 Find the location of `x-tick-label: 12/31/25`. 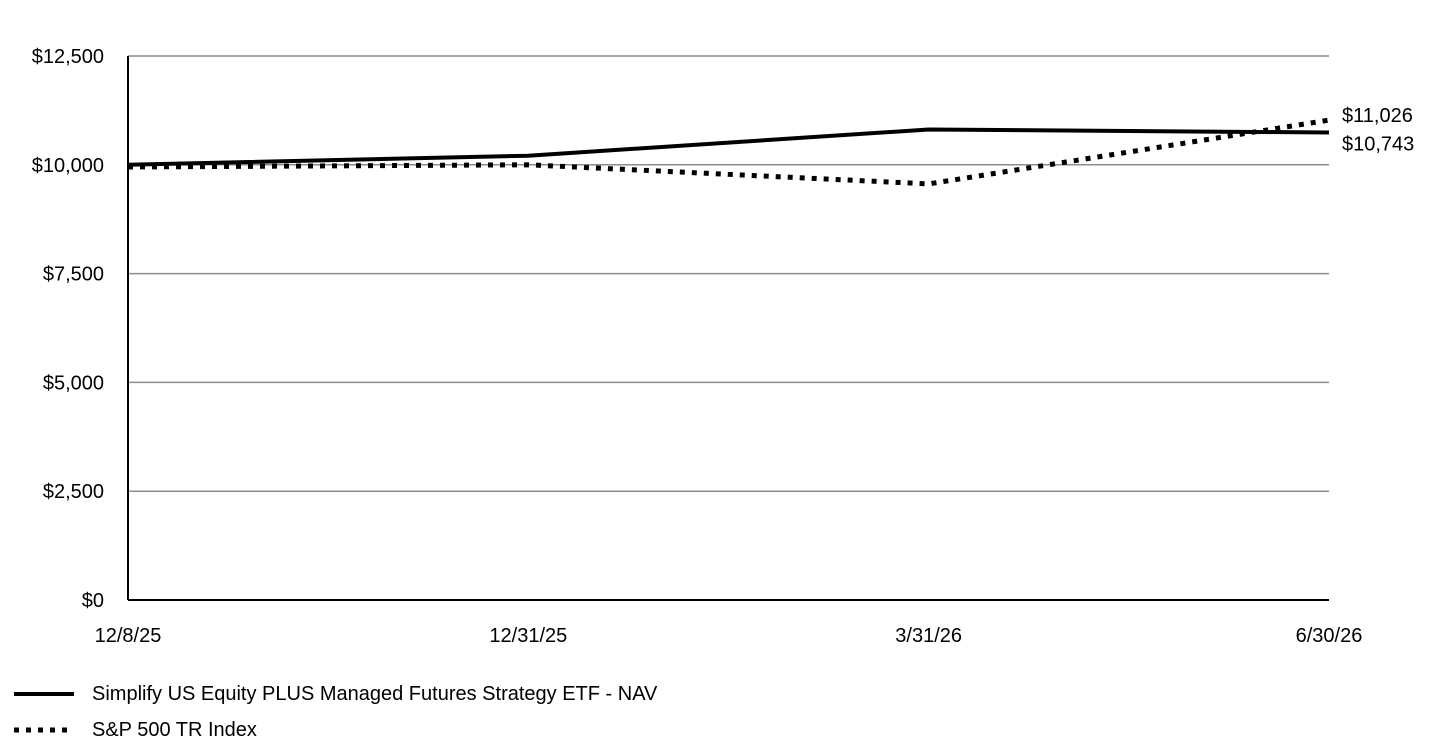

x-tick-label: 12/31/25 is located at coordinates (528, 636).